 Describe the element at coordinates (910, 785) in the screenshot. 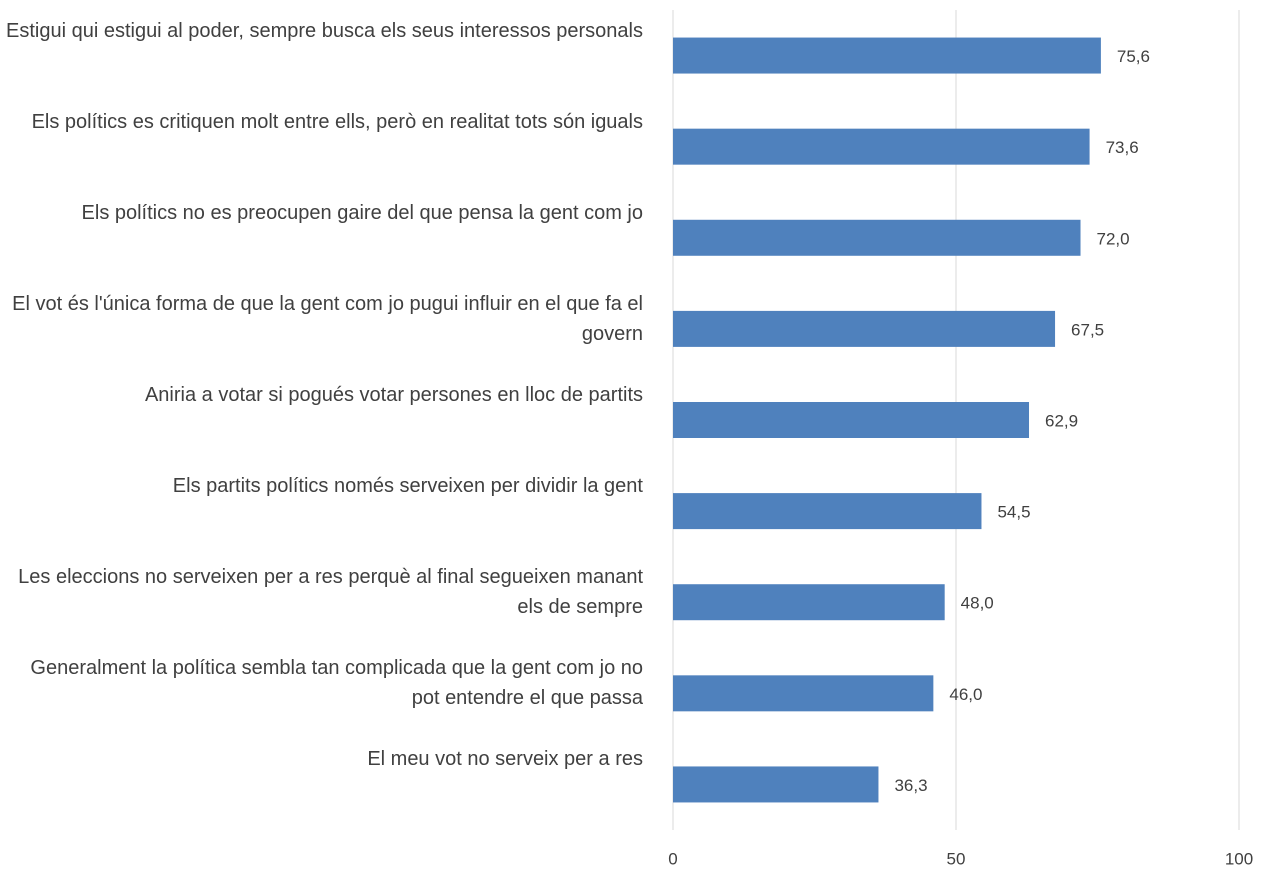

I see `data-label: 36,3` at that location.